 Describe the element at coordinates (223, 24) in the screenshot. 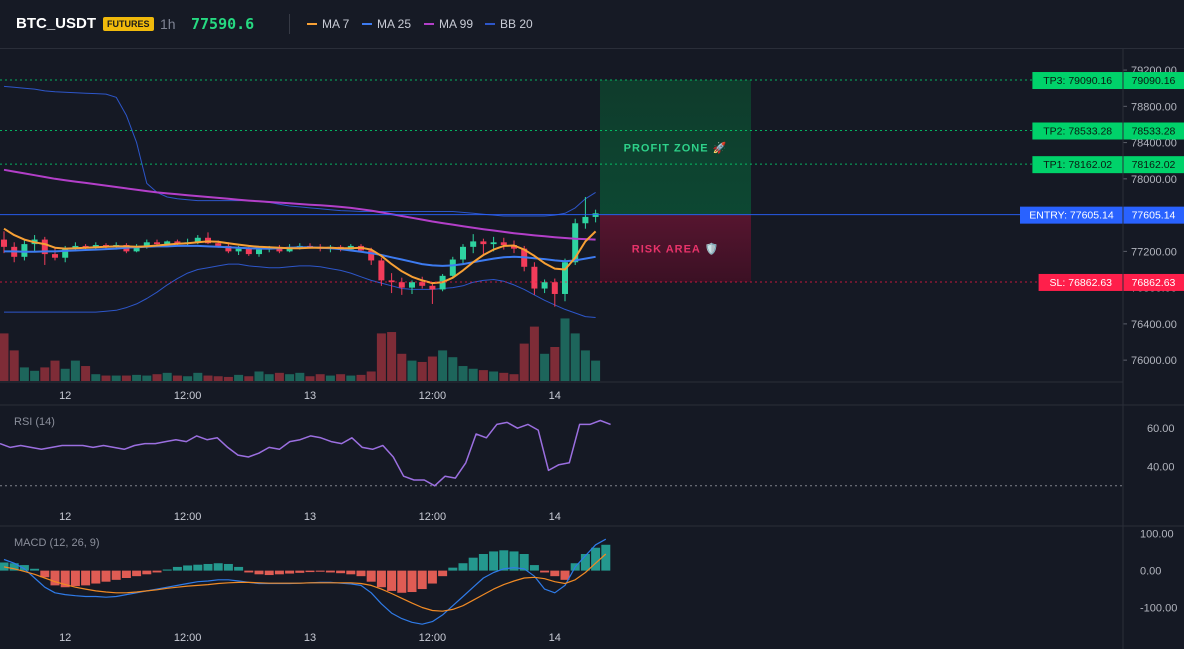

I see `last-price: 77590.6` at that location.